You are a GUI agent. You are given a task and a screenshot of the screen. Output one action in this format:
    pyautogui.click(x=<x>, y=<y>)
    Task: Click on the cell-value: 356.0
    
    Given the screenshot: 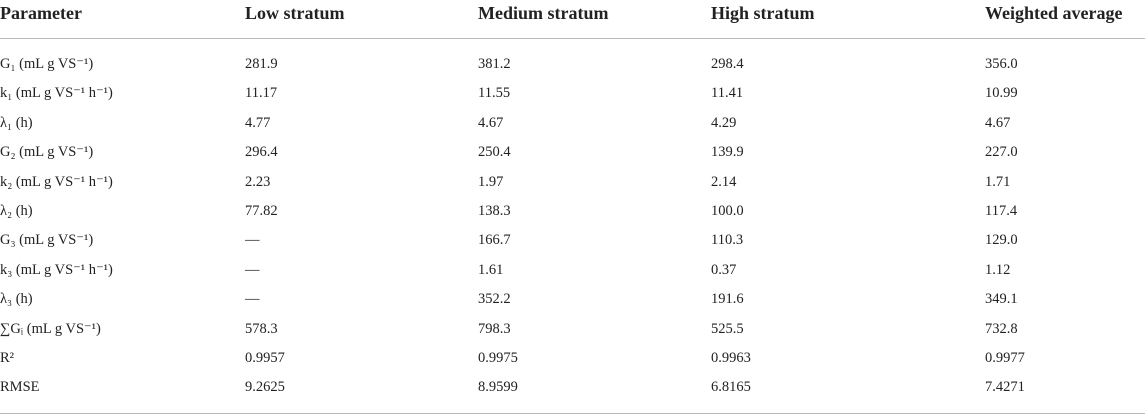 What is the action you would take?
    pyautogui.click(x=1001, y=64)
    